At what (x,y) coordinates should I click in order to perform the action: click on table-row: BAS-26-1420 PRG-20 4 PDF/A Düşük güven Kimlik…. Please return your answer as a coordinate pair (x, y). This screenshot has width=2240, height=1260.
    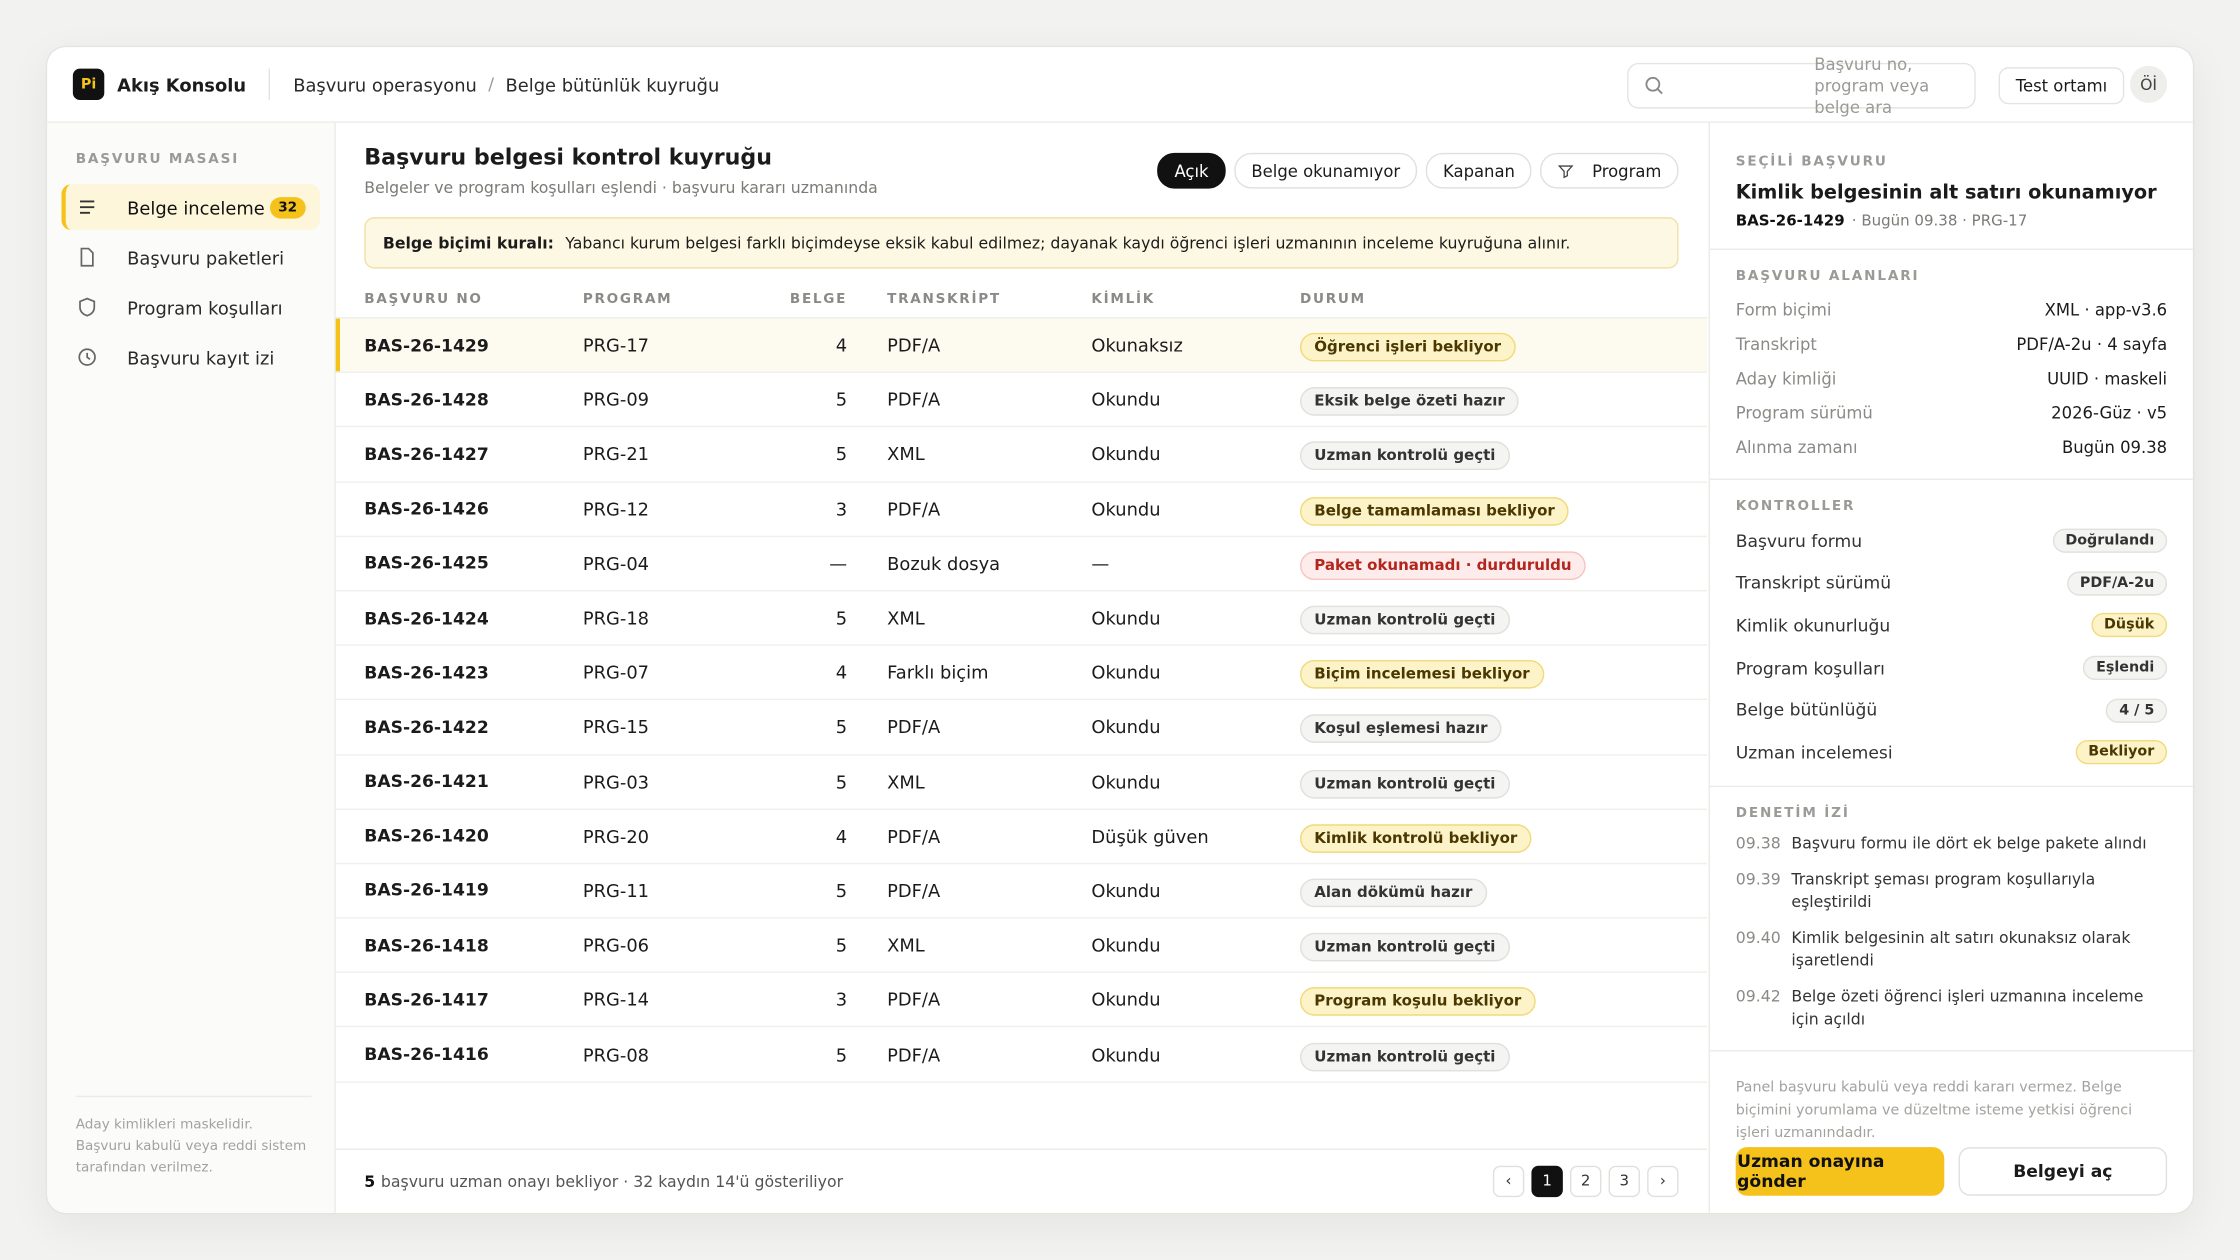
    Looking at the image, I should click on (1021, 837).